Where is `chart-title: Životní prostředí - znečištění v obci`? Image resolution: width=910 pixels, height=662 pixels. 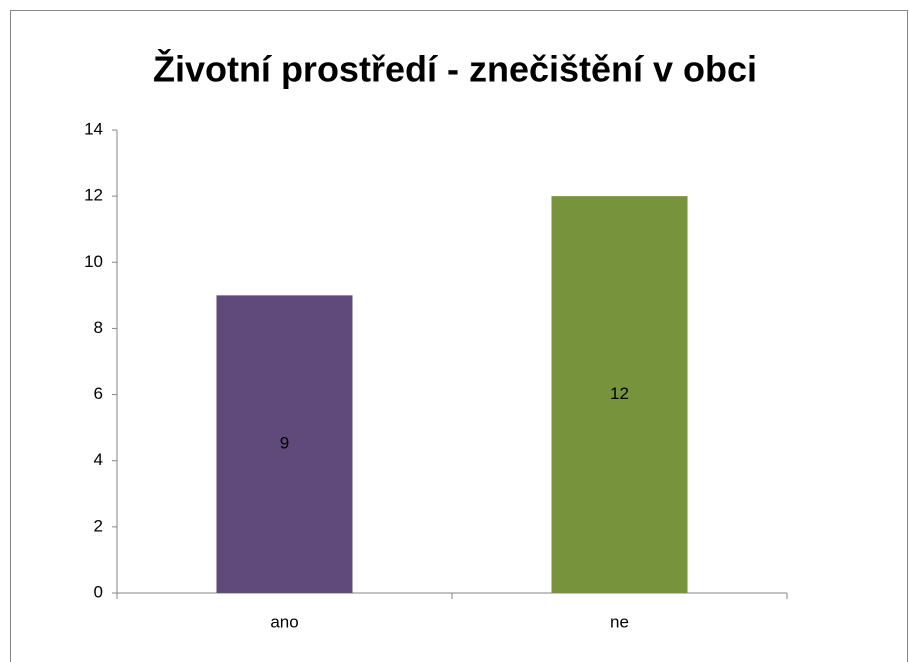
chart-title: Životní prostředí - znečištění v obci is located at coordinates (455, 69).